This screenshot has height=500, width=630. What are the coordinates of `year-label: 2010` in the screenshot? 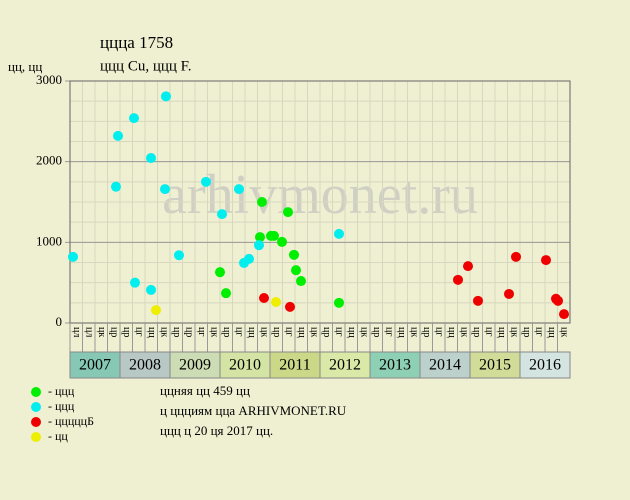 It's located at (245, 365).